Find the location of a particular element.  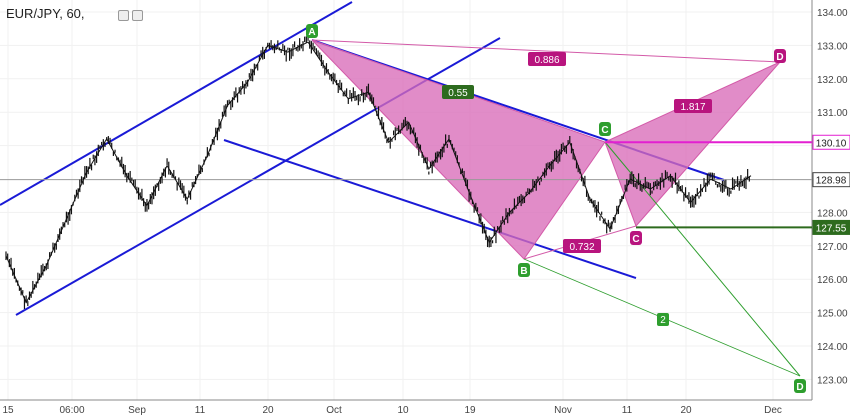

ratio-label-bc: 0.732 is located at coordinates (581, 247).